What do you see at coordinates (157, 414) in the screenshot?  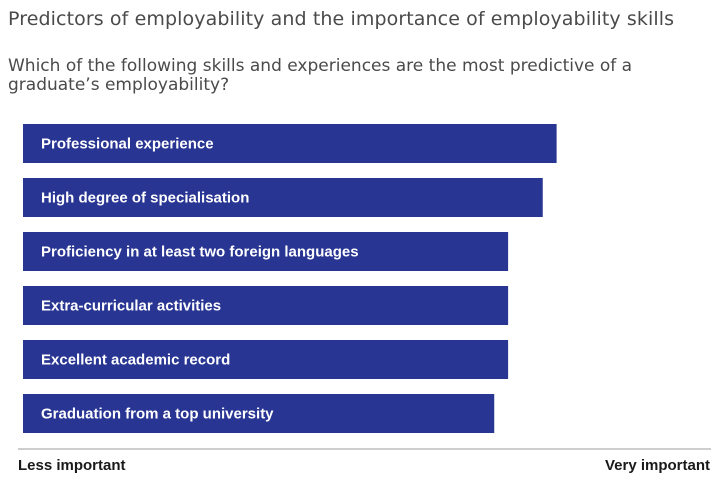 I see `bar-label-graduation-from-a-top-university: Graduation from a top university` at bounding box center [157, 414].